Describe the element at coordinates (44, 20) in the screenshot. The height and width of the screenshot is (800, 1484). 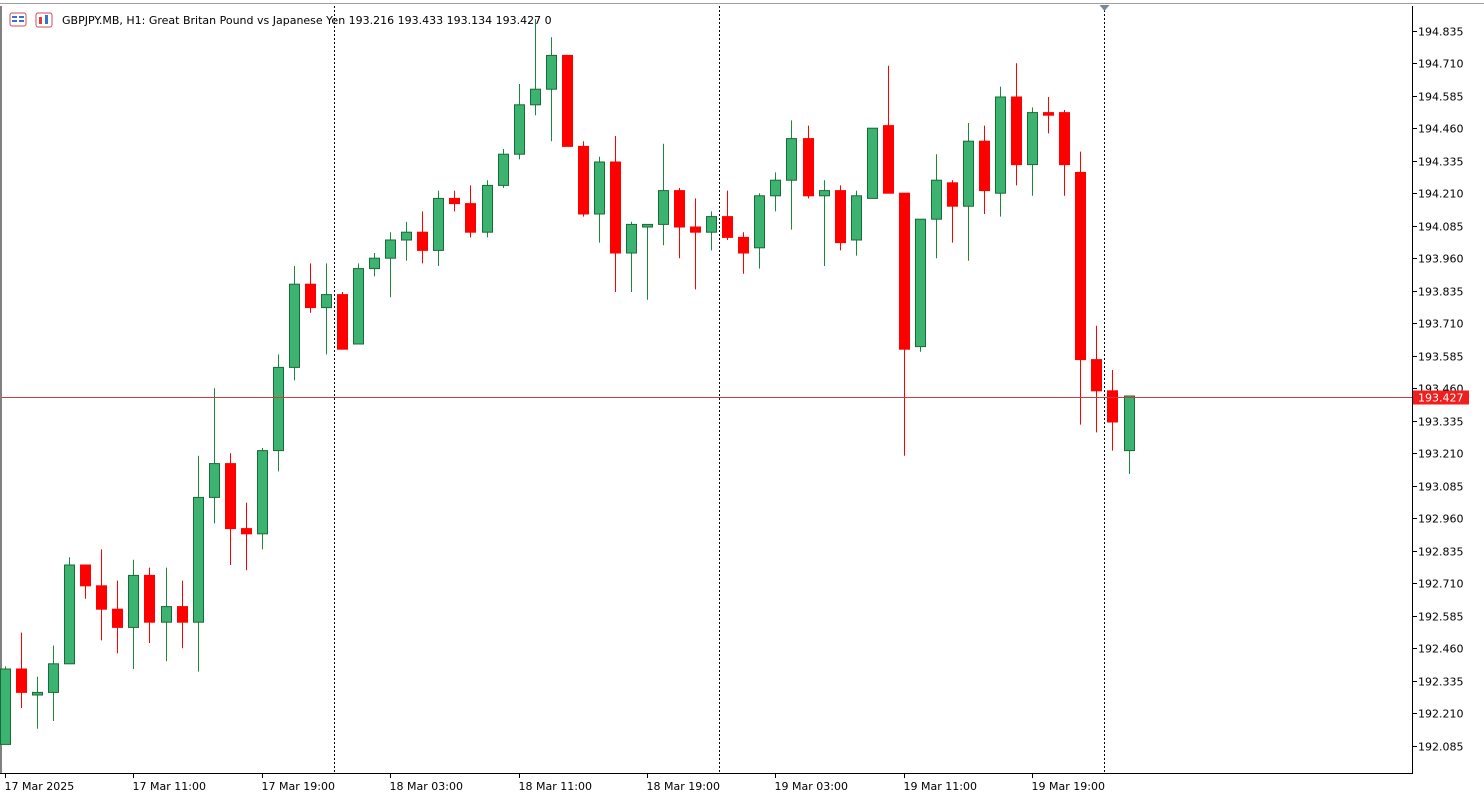
I see `chart-type-icon` at that location.